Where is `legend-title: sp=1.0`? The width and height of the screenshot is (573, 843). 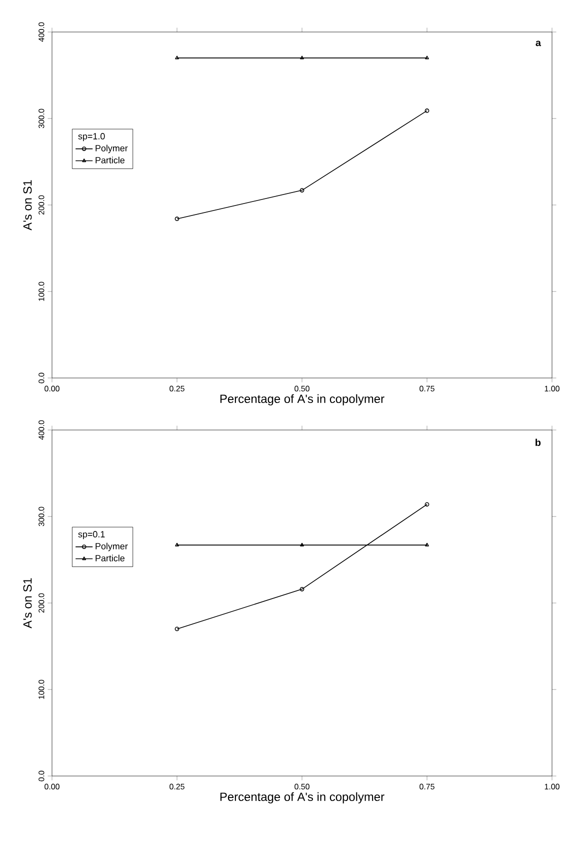 legend-title: sp=1.0 is located at coordinates (91, 137).